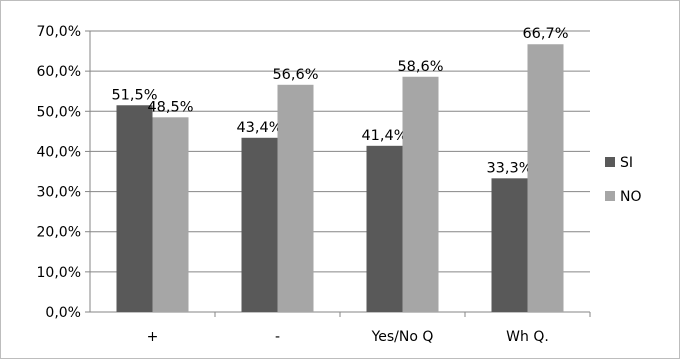  I want to click on x-tick-label: Yes/No Q, so click(402, 337).